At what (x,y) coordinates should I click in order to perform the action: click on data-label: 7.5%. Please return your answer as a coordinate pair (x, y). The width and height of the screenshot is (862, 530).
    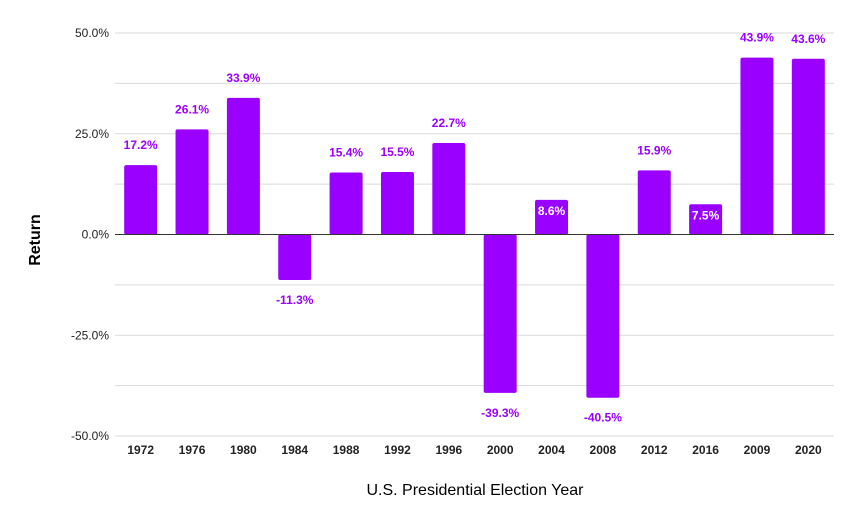
    Looking at the image, I should click on (706, 215).